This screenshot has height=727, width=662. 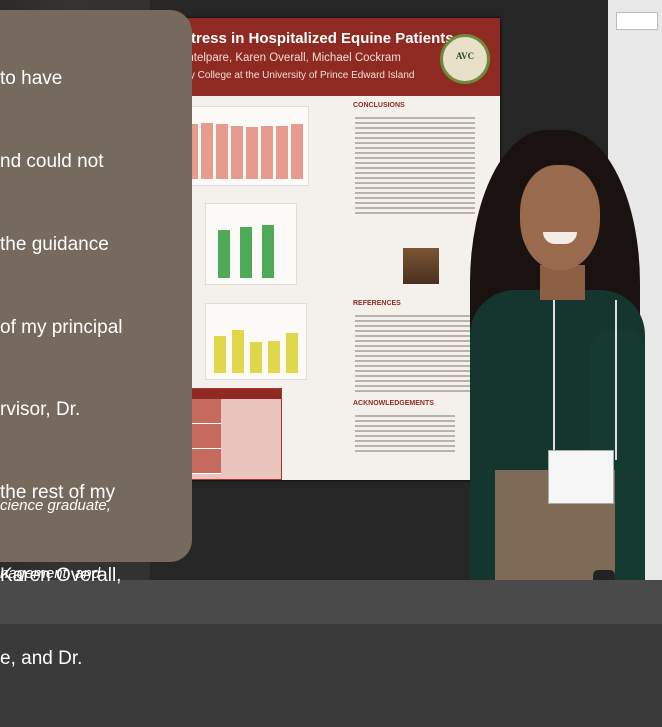 What do you see at coordinates (419, 353) in the screenshot?
I see `references-text` at bounding box center [419, 353].